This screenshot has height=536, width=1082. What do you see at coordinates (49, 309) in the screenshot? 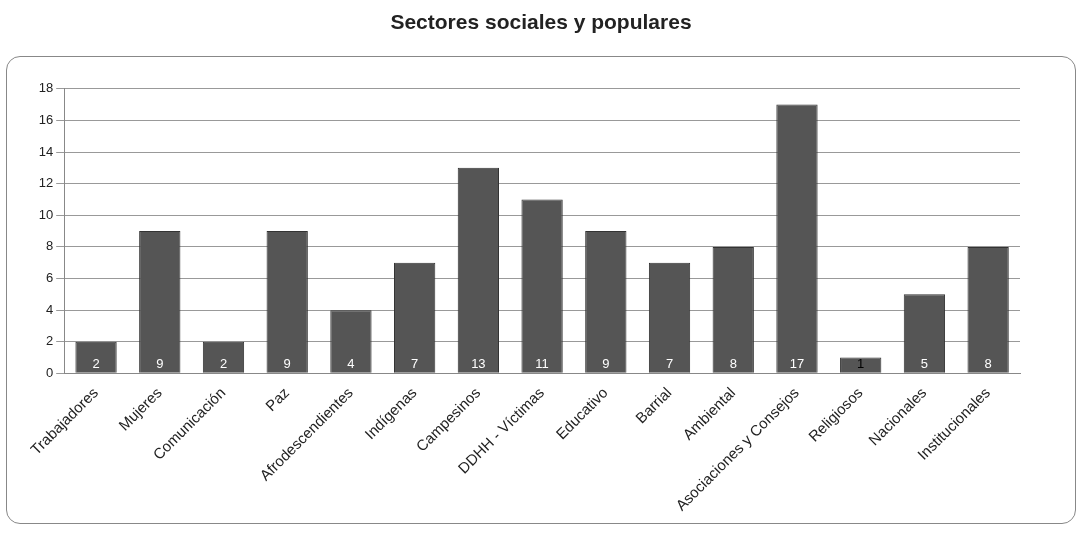
I see `y-tick-label: 4` at bounding box center [49, 309].